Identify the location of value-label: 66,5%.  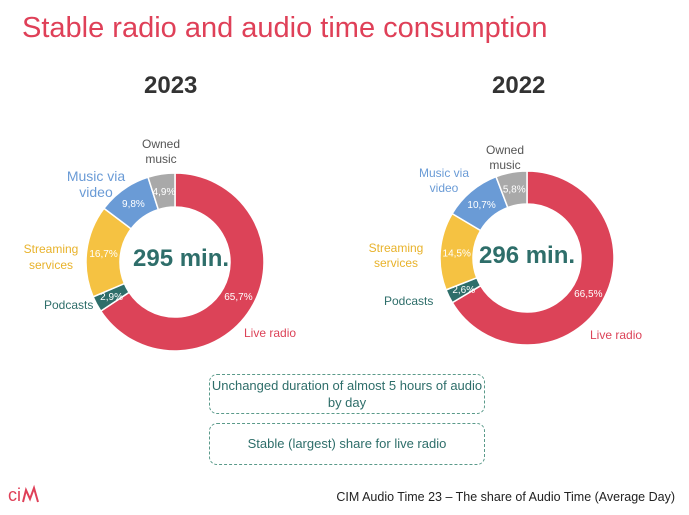
(588, 294).